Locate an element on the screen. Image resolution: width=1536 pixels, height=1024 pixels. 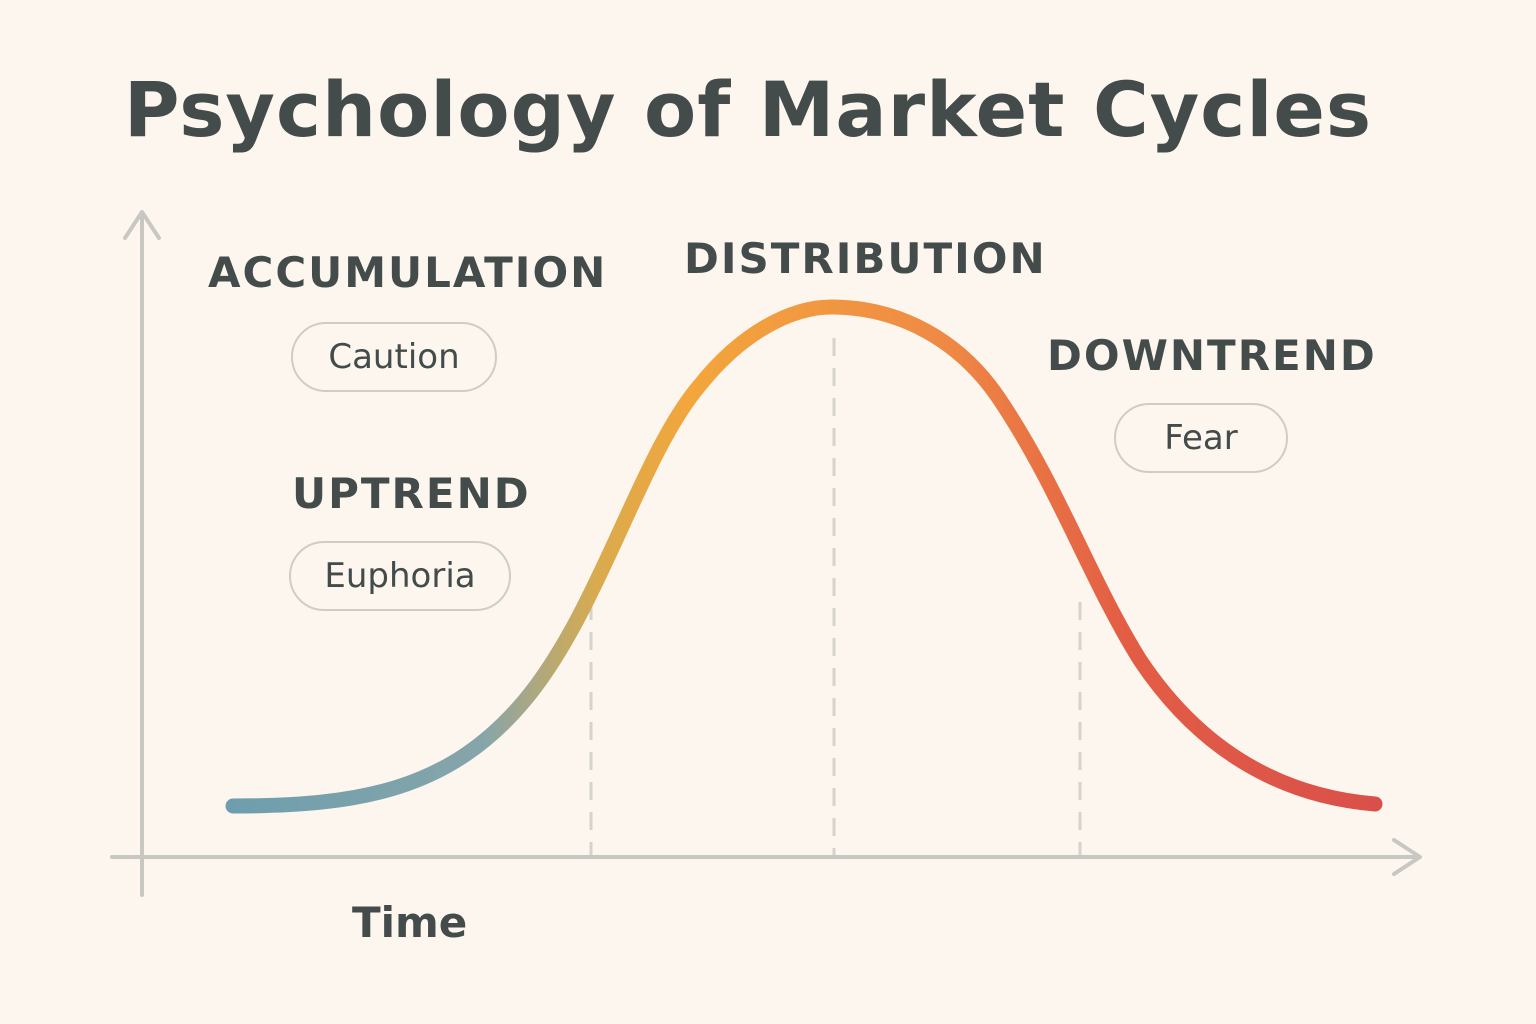
emotion-pill-euphoria: Euphoria is located at coordinates (400, 576).